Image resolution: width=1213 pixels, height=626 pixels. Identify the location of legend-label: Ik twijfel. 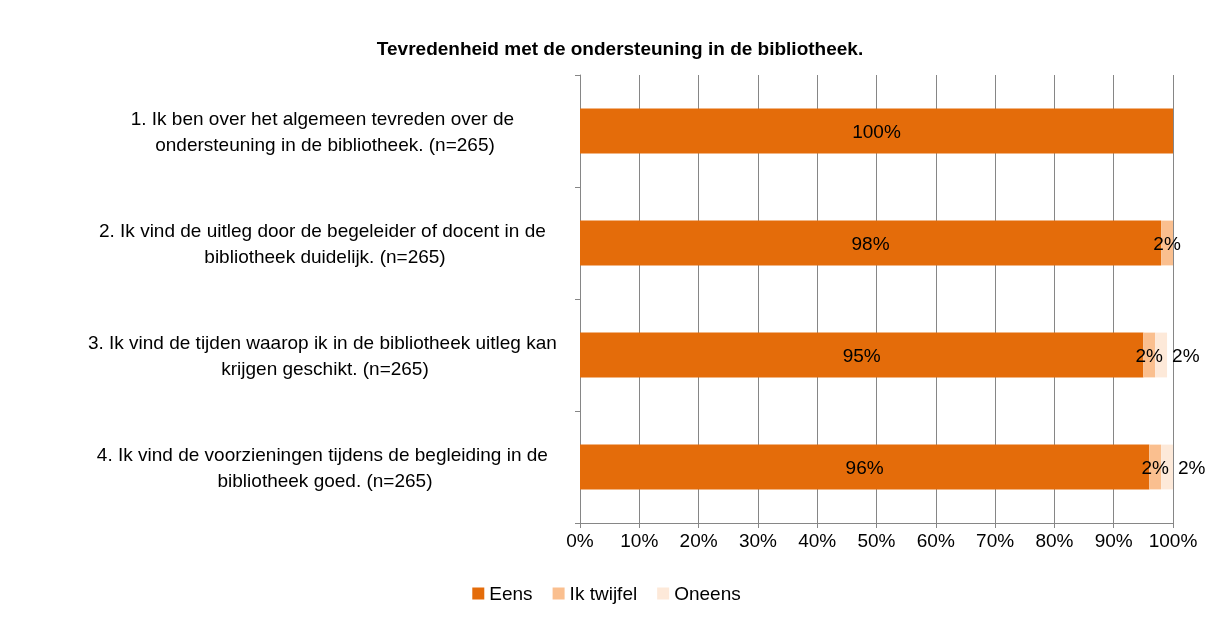
(603, 593).